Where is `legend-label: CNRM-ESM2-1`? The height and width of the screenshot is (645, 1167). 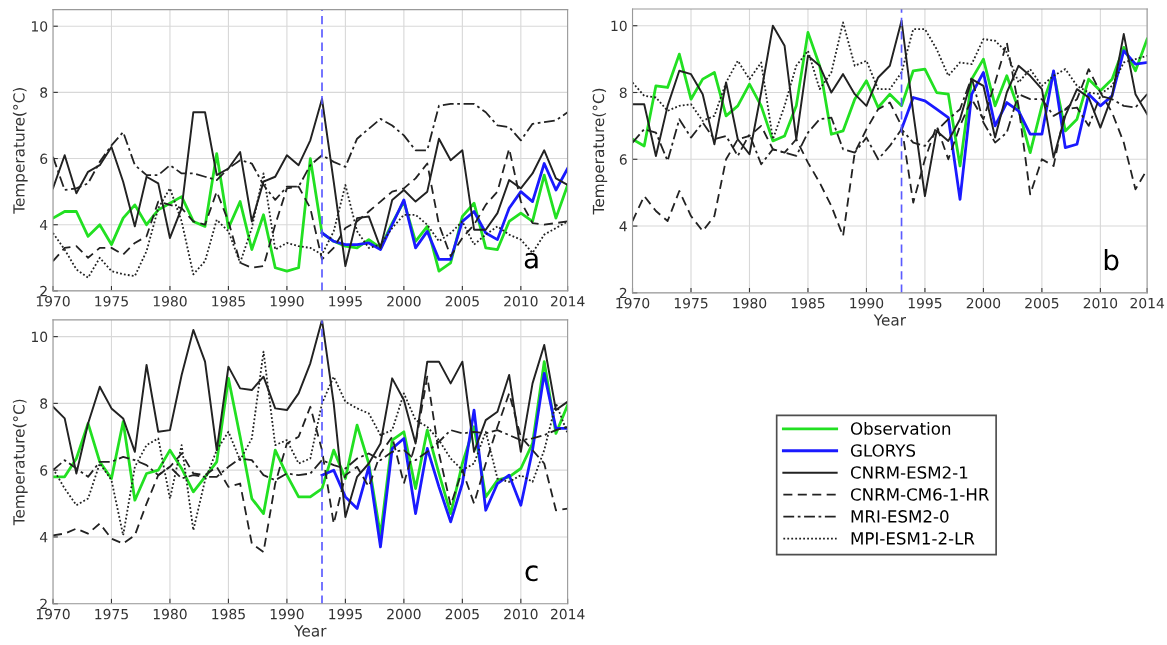
legend-label: CNRM-ESM2-1 is located at coordinates (909, 472).